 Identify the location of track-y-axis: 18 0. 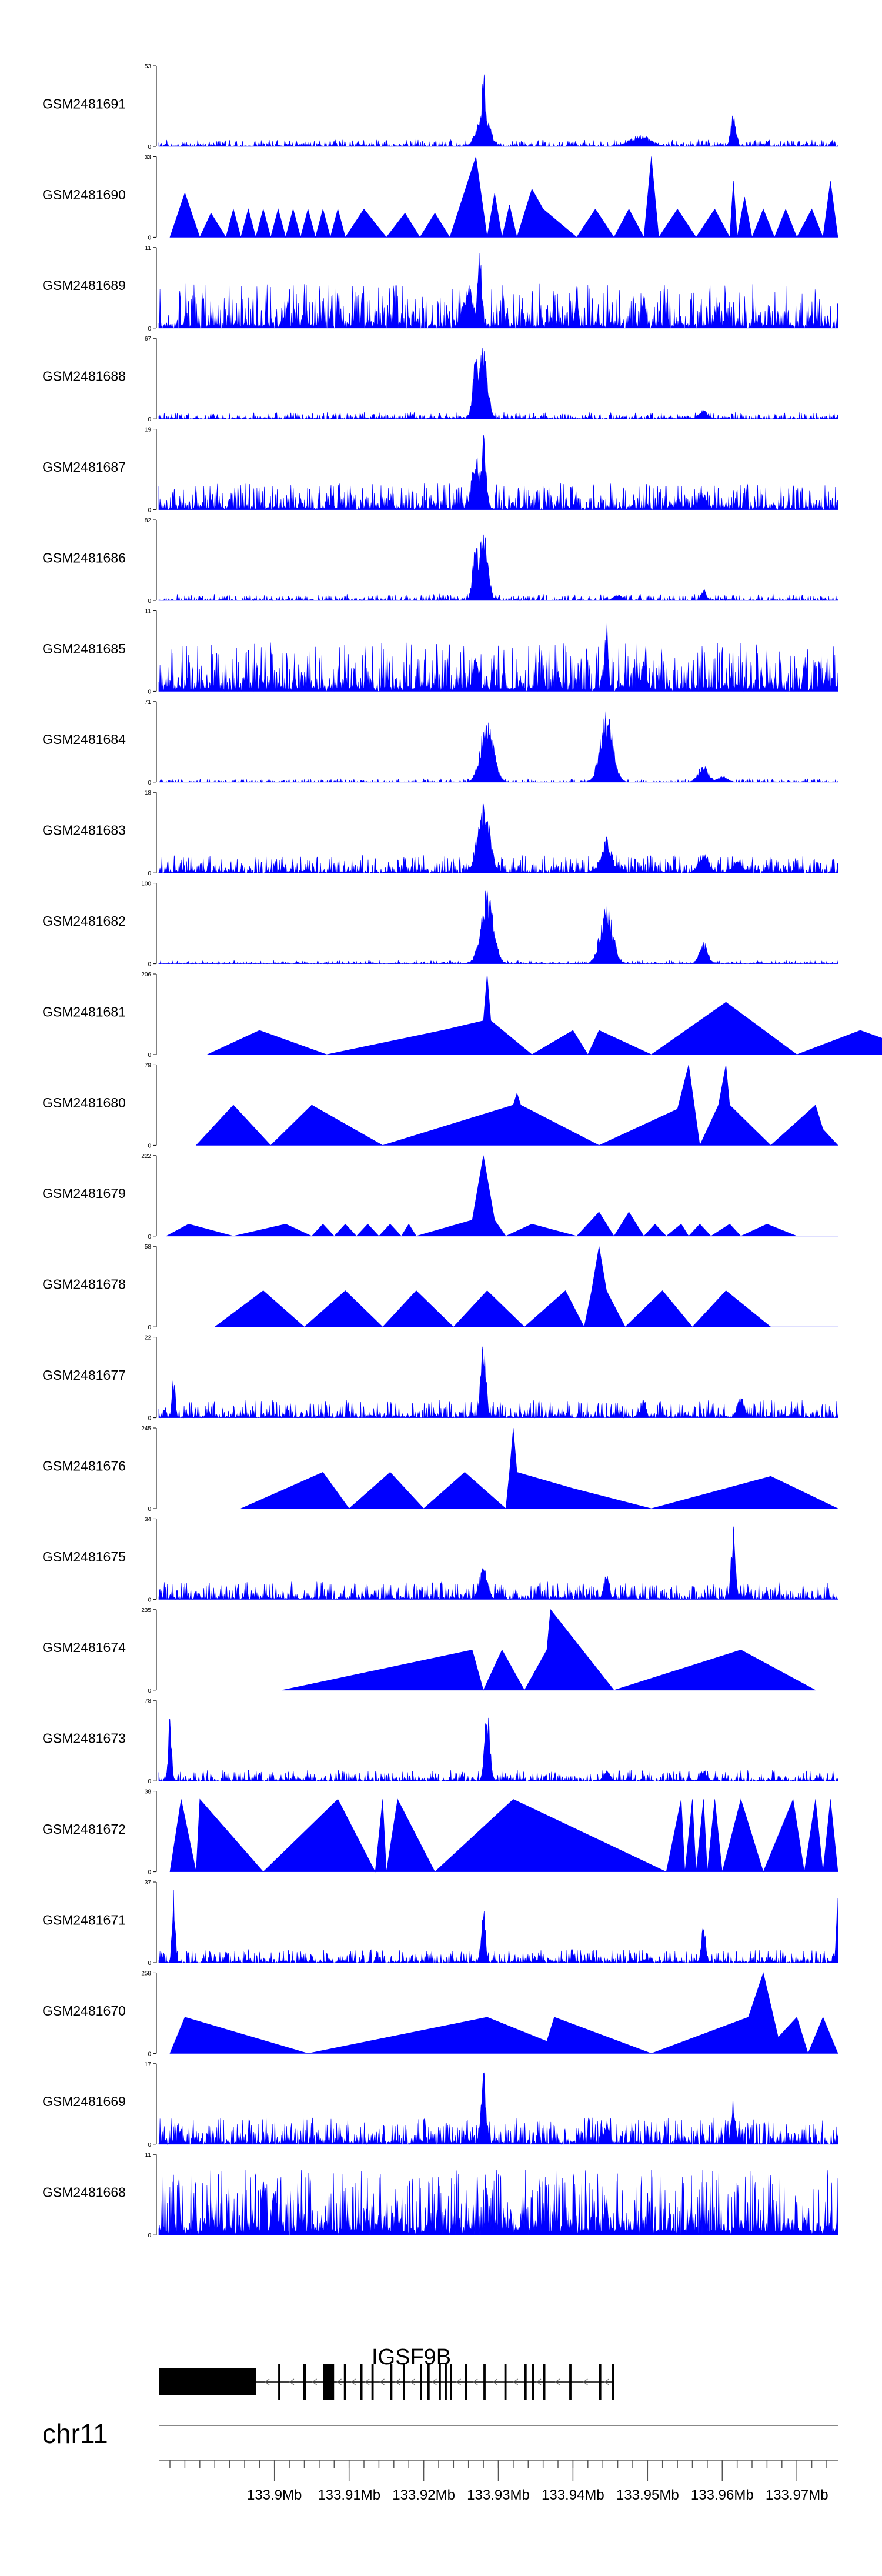
(151, 833).